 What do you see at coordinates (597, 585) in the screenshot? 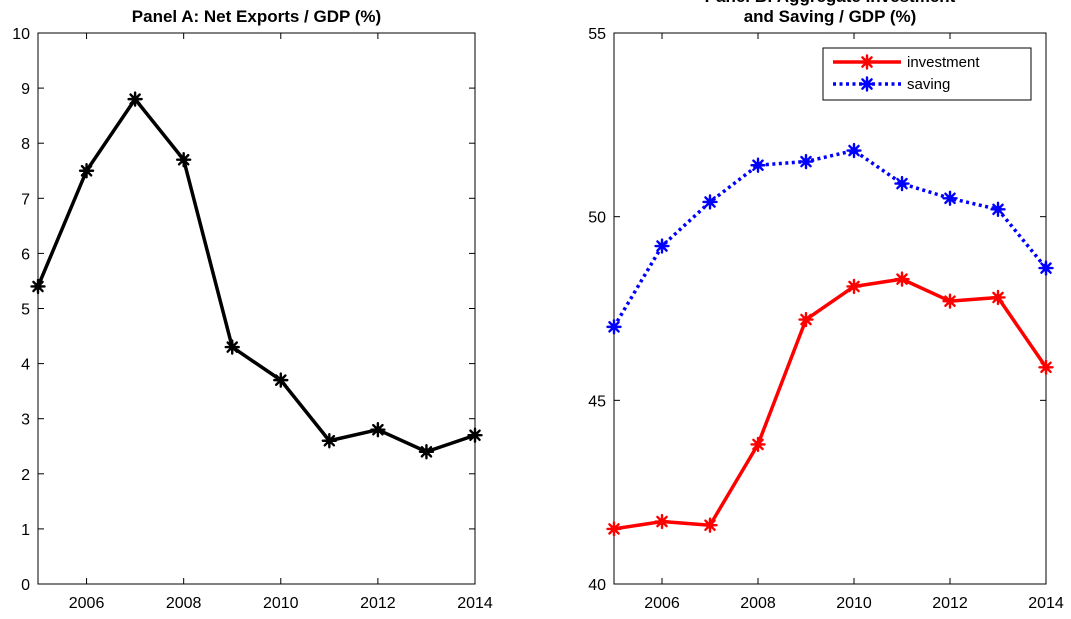
I see `y-tick-label: 40` at bounding box center [597, 585].